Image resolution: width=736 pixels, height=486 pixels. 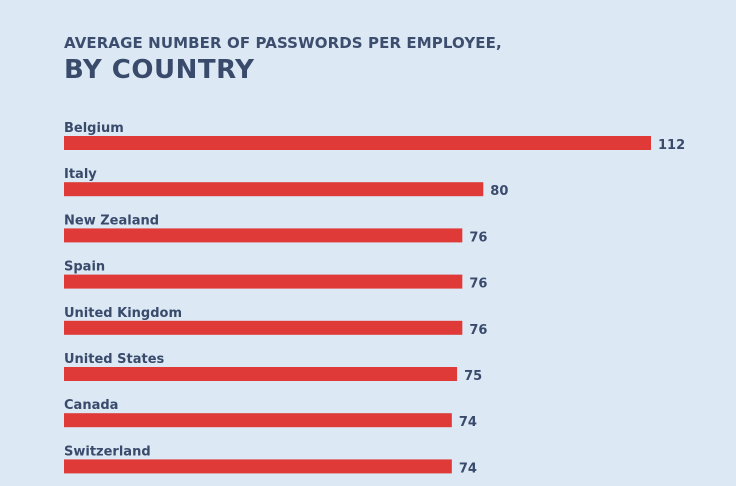 I want to click on category-label: New Zealand, so click(x=111, y=220).